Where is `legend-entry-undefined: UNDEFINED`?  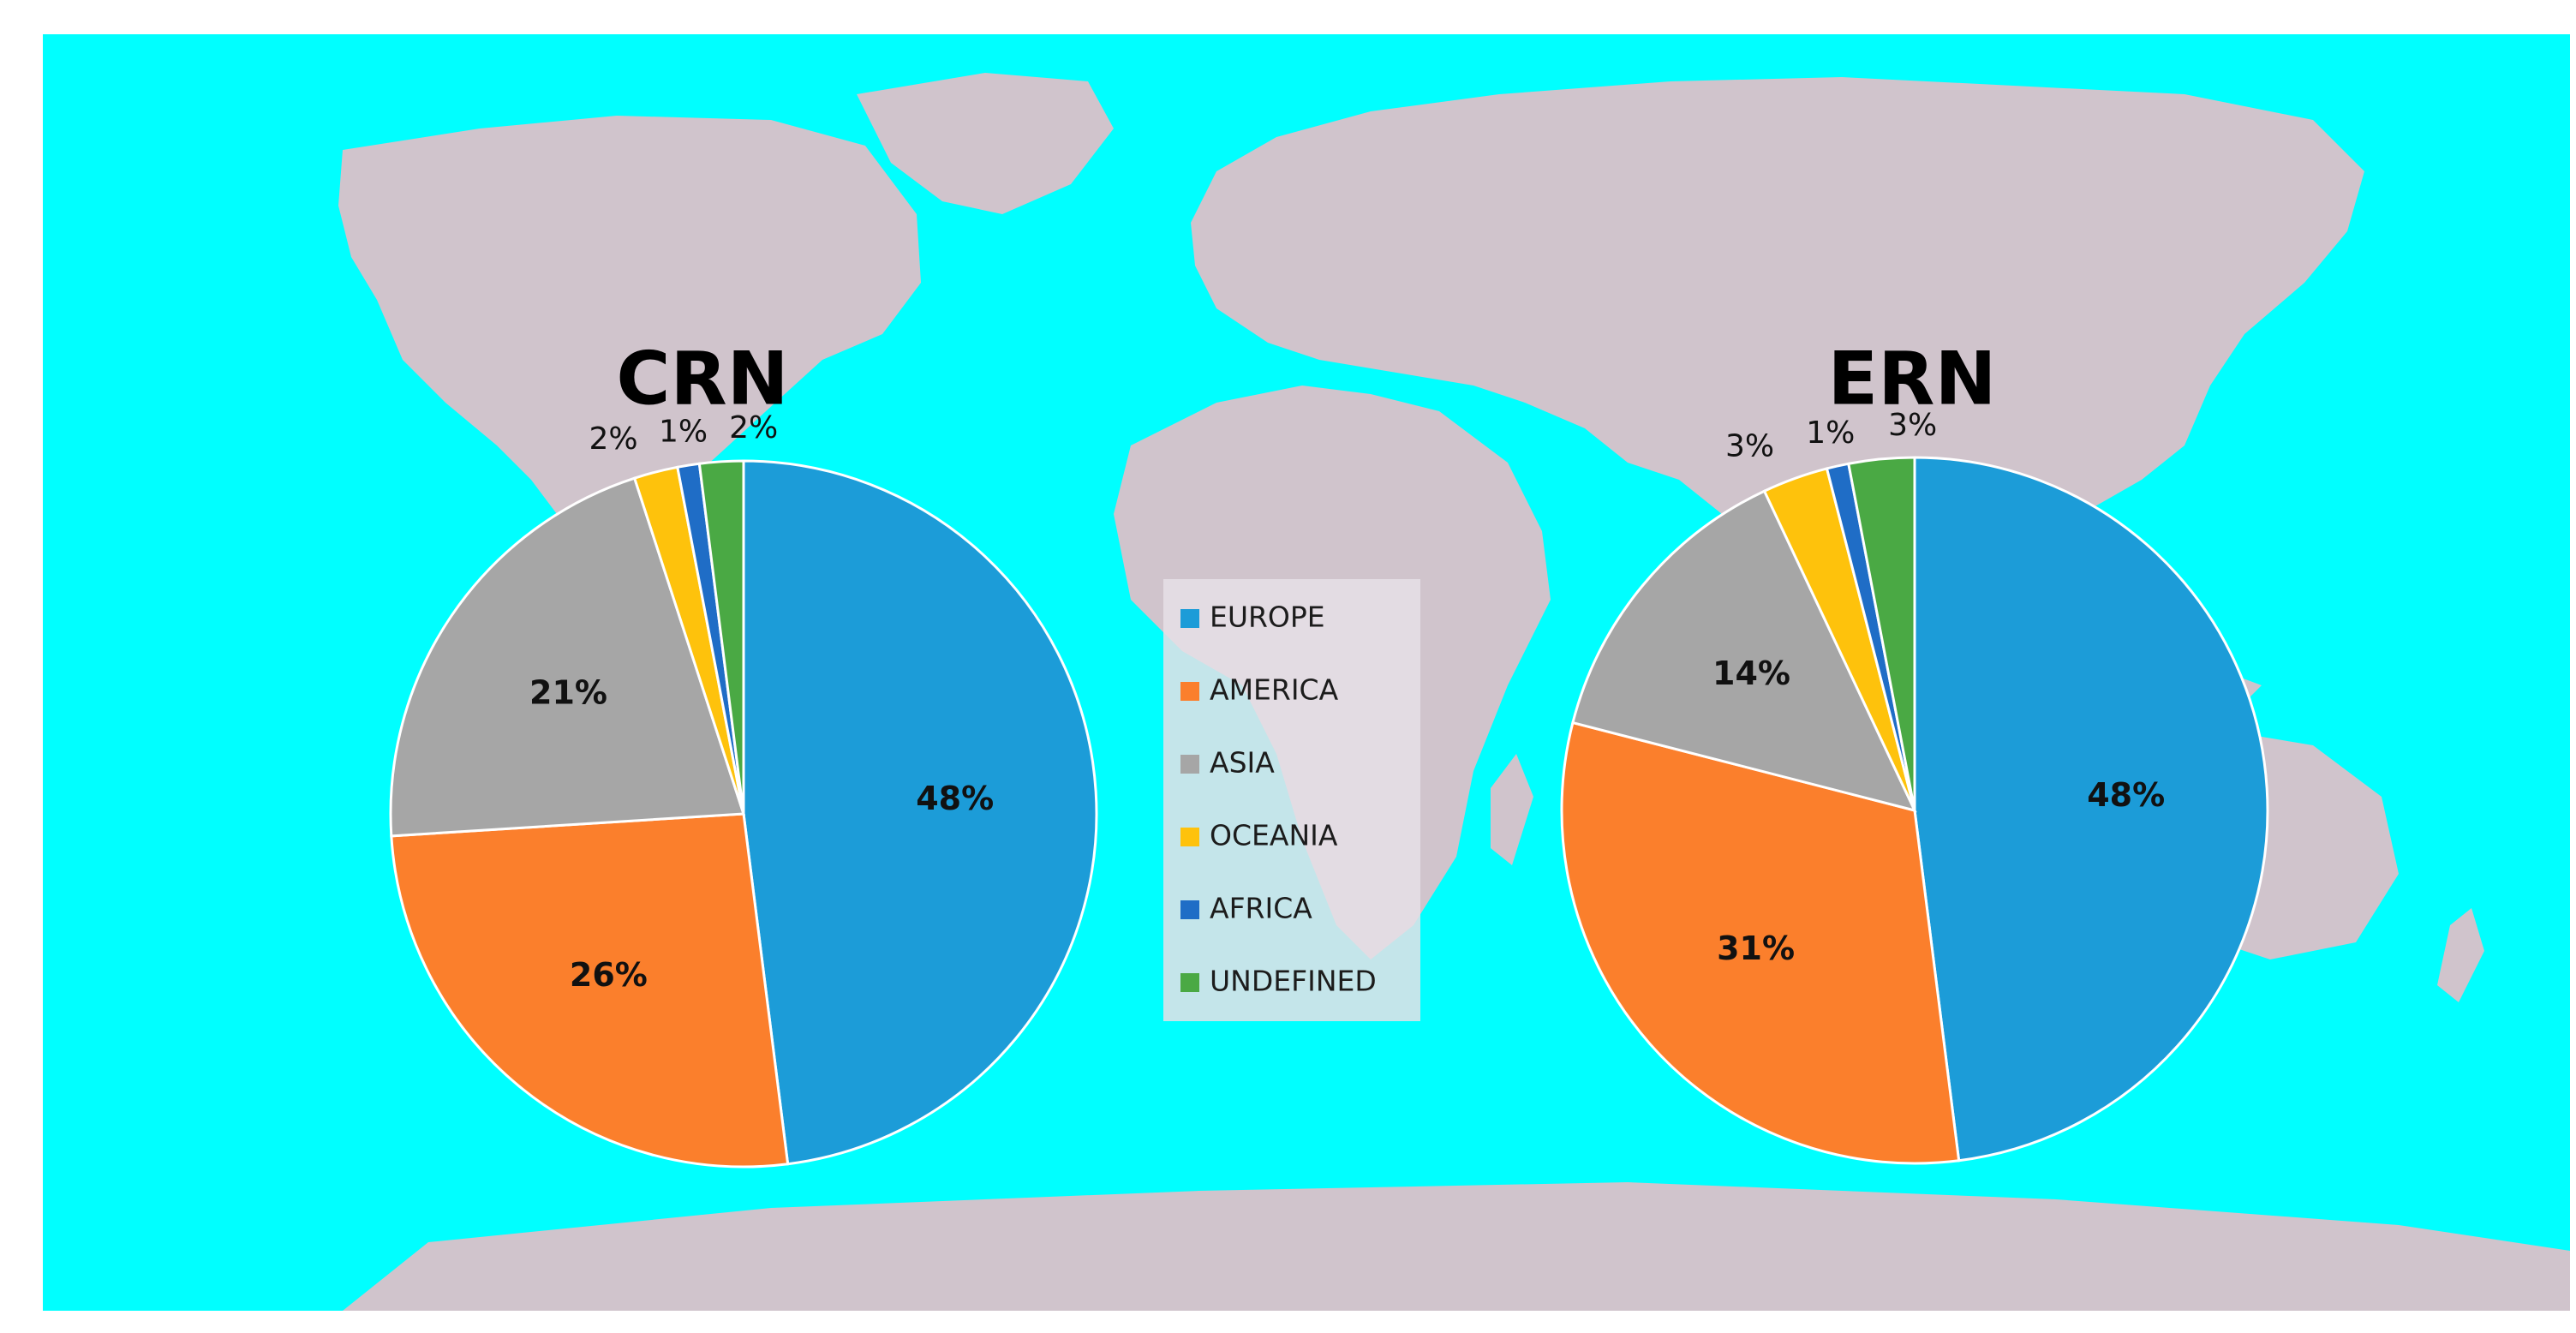
legend-entry-undefined: UNDEFINED is located at coordinates (1279, 982).